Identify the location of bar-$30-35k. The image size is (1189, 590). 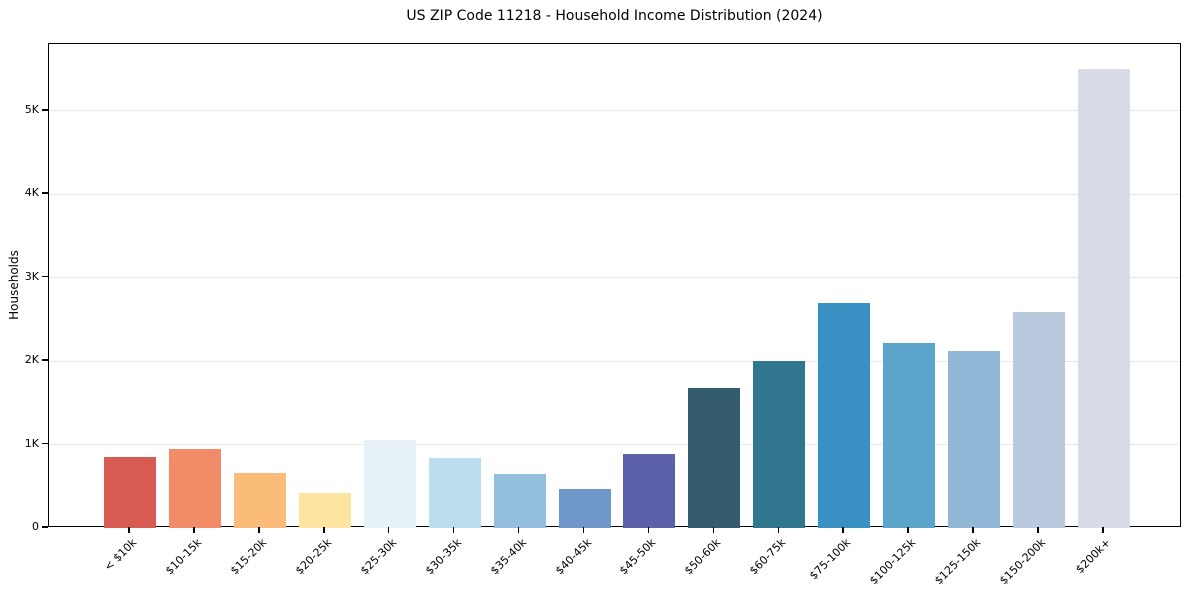
(454, 492).